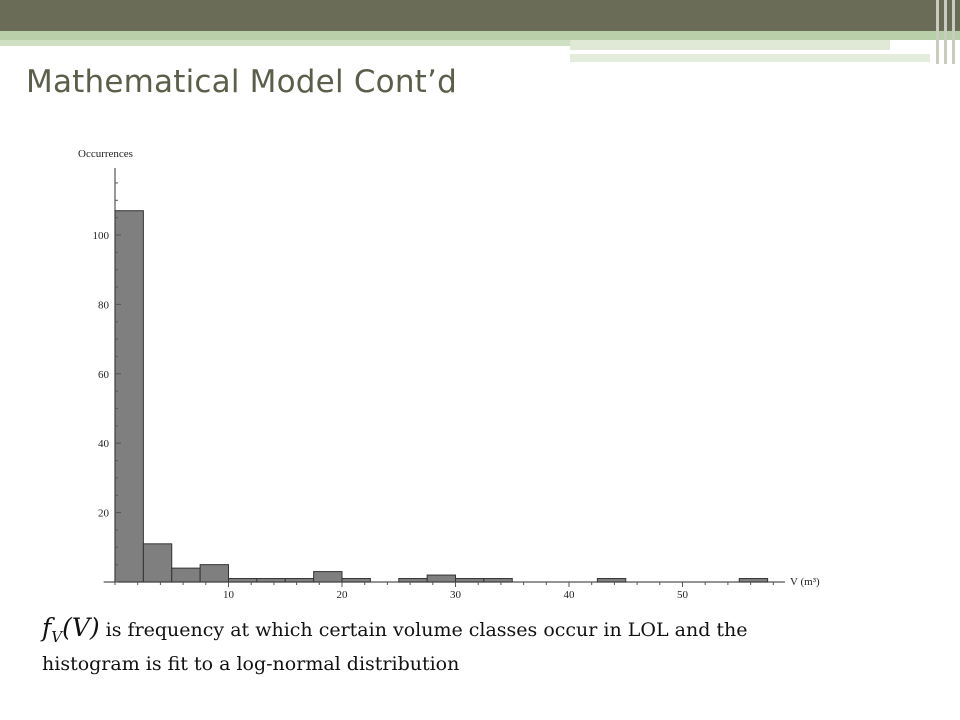 The width and height of the screenshot is (960, 720). What do you see at coordinates (570, 595) in the screenshot?
I see `x-tick-label: 40` at bounding box center [570, 595].